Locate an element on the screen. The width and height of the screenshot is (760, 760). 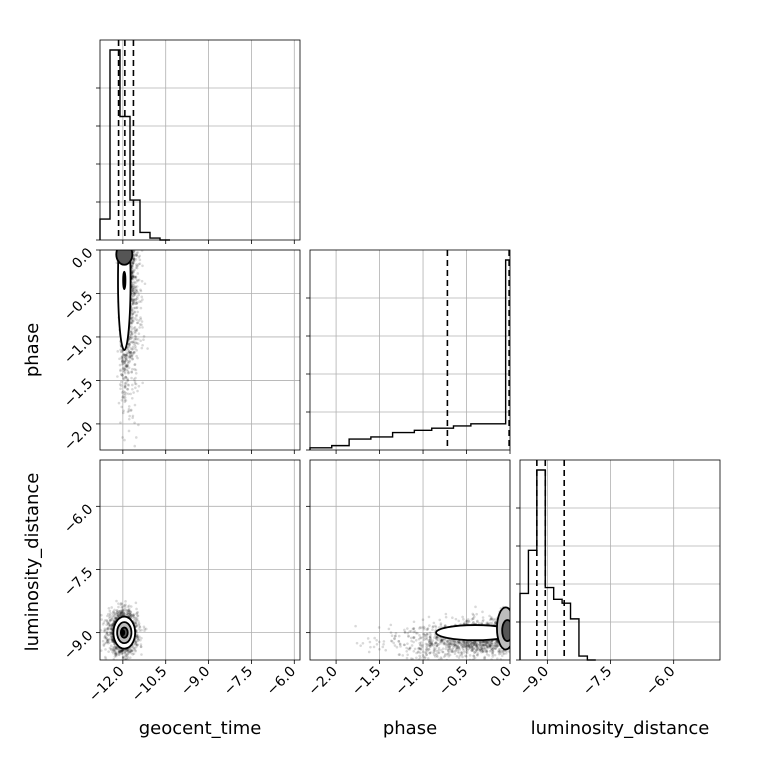
x-tick-label-geocent_time: −10.5 is located at coordinates (150, 685).